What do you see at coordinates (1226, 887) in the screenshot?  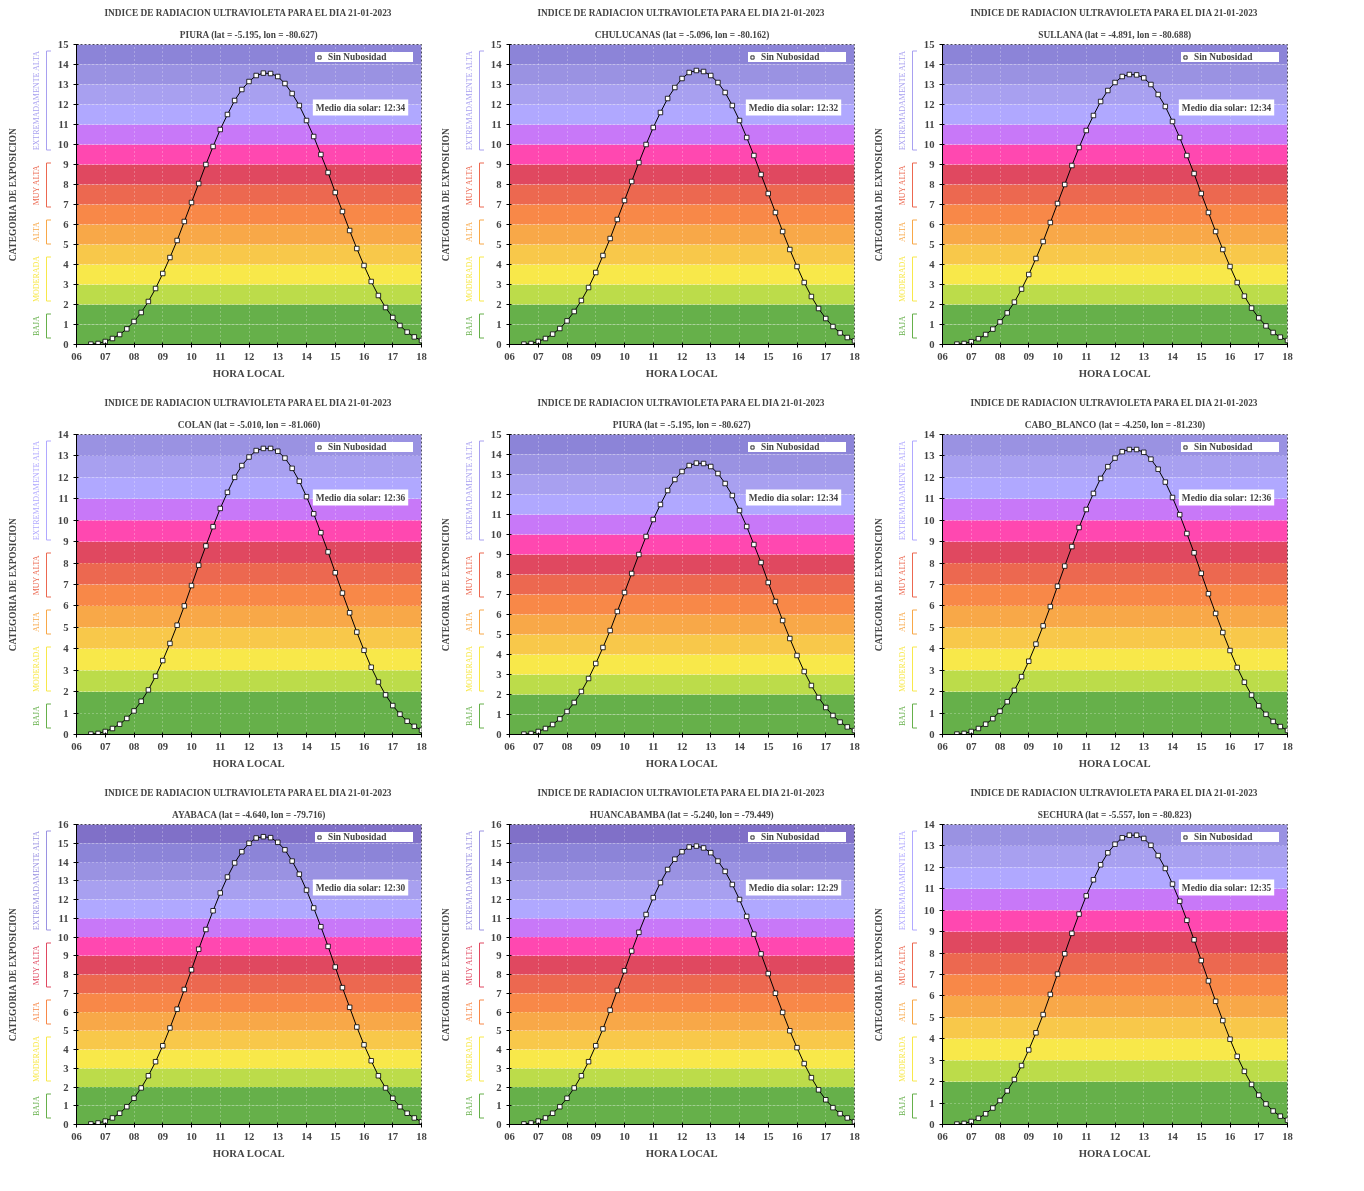 I see `annotation: Medio dia solar: 12:35` at bounding box center [1226, 887].